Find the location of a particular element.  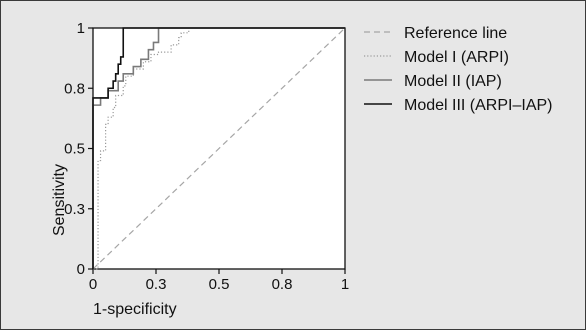

legend-label-1: Model I (ARPI) is located at coordinates (456, 57).